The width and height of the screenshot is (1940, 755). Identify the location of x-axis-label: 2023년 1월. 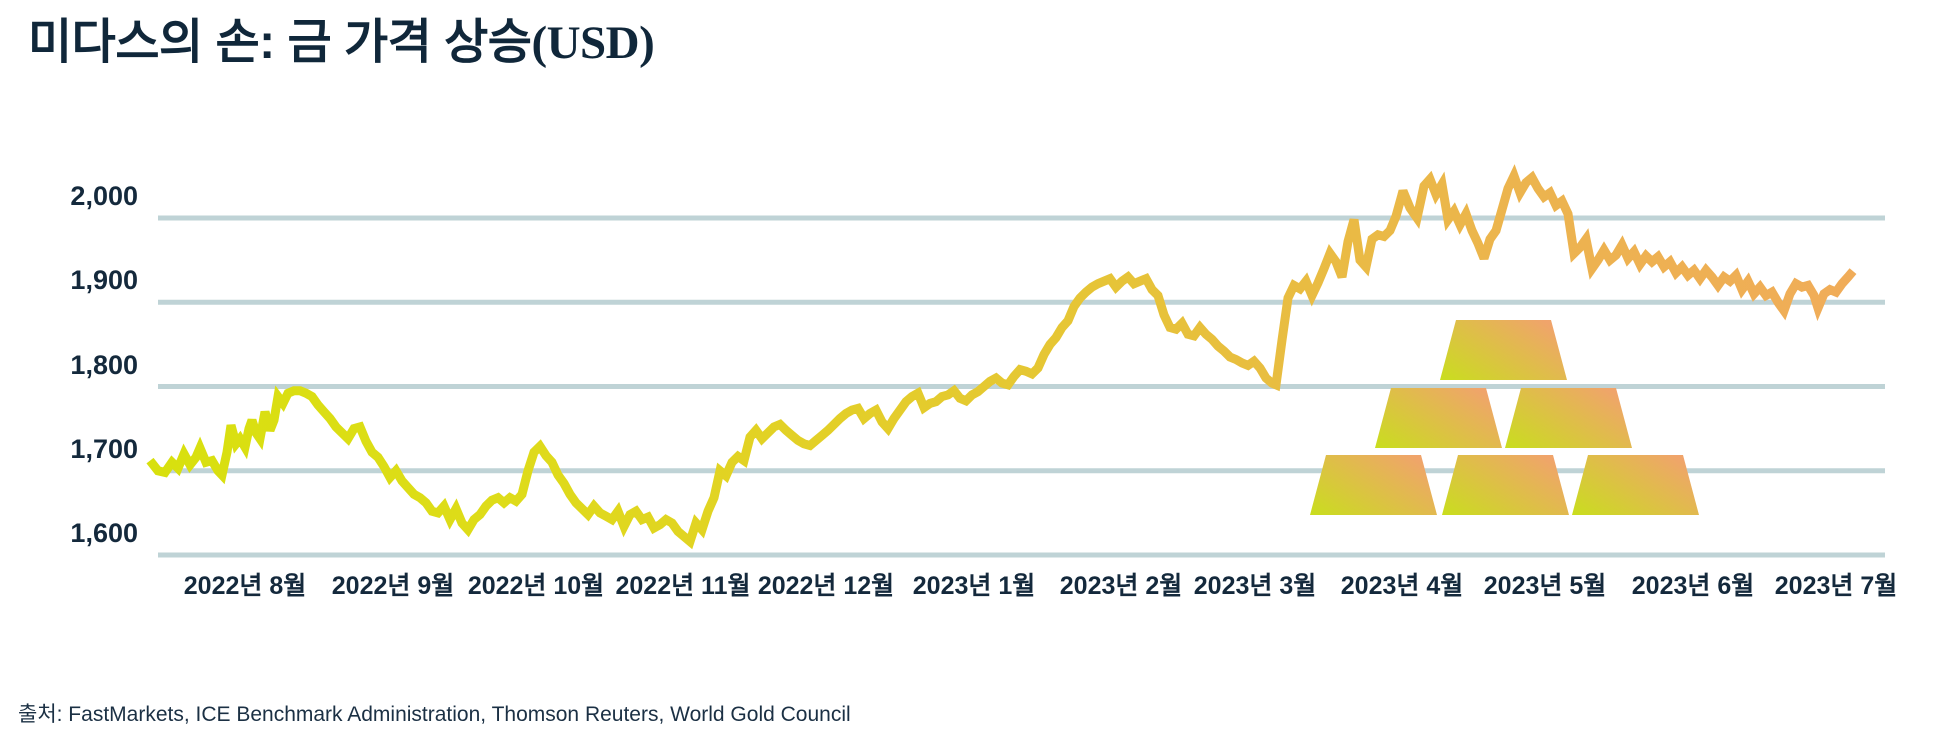
(974, 586).